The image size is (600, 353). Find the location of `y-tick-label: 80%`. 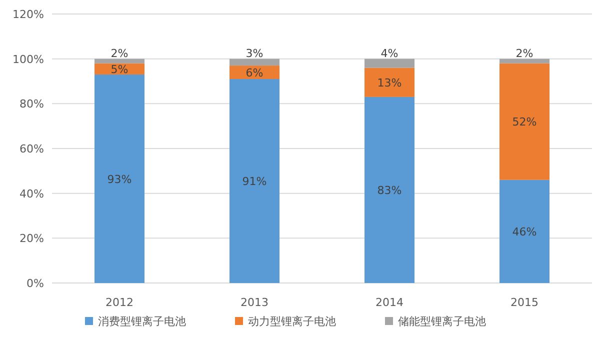

y-tick-label: 80% is located at coordinates (32, 104).